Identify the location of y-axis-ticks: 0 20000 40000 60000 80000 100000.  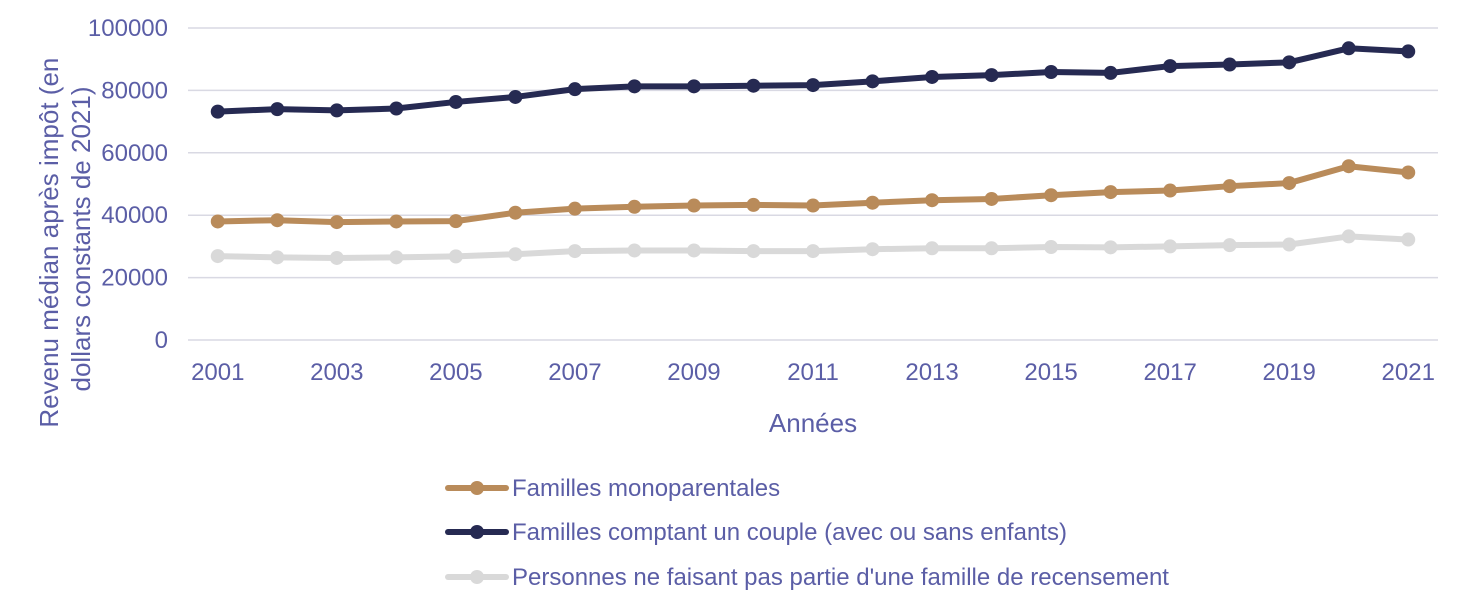
(128, 184).